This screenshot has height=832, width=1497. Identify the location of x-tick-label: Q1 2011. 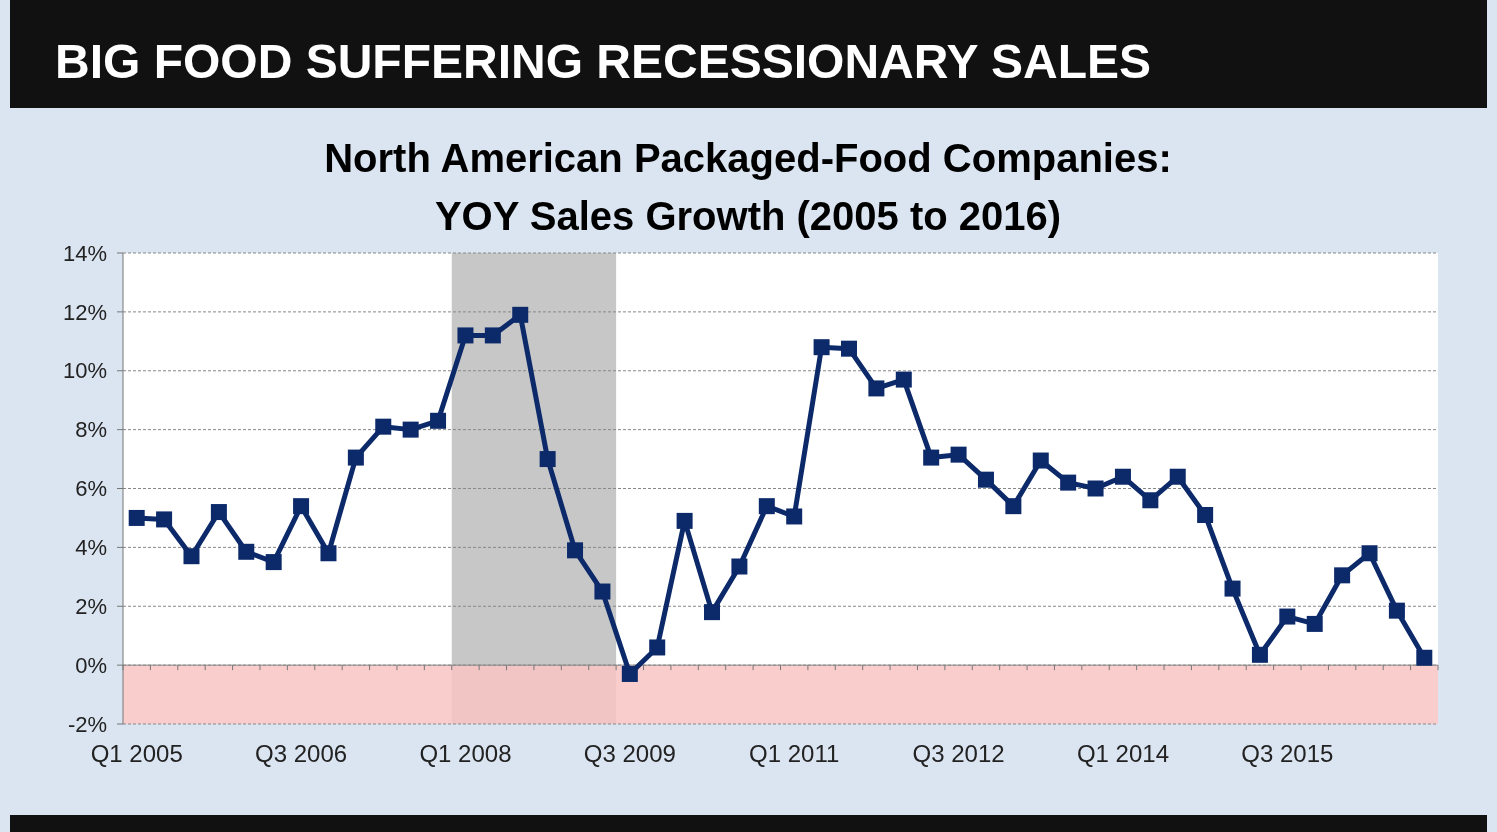
(794, 753).